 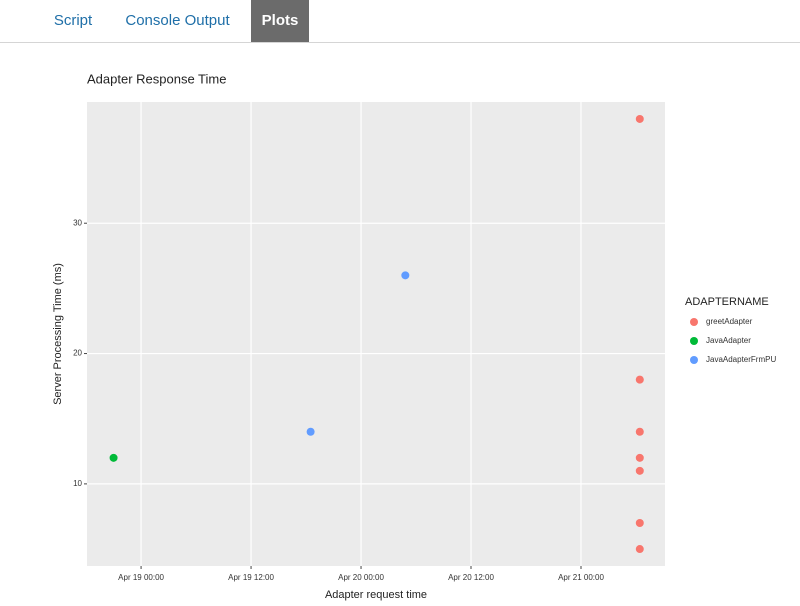 What do you see at coordinates (77, 483) in the screenshot?
I see `y-tick-label: 10` at bounding box center [77, 483].